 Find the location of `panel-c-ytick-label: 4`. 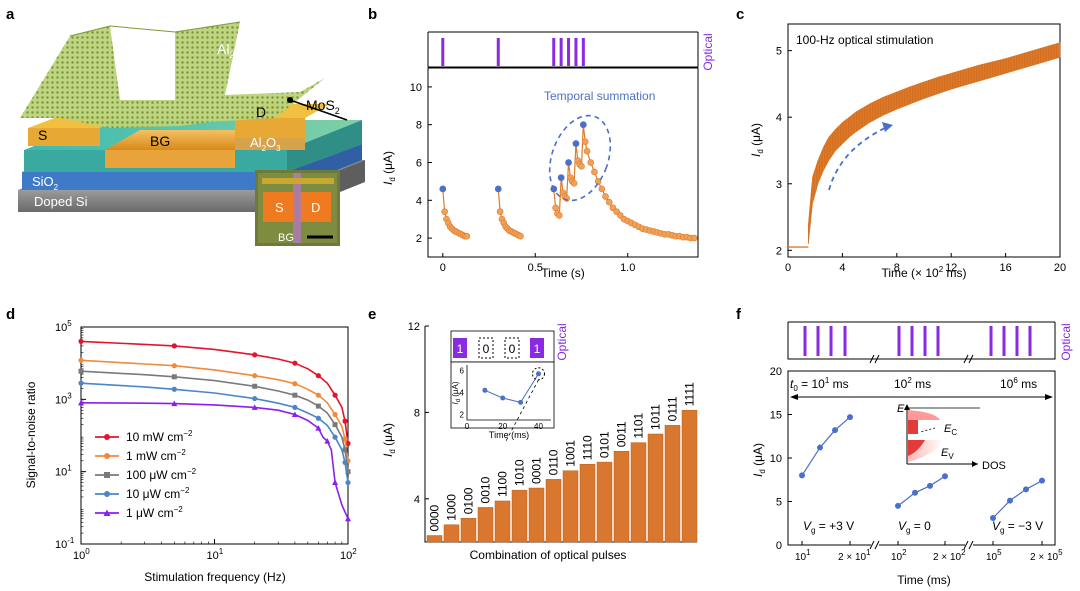

panel-c-ytick-label: 4 is located at coordinates (779, 118).